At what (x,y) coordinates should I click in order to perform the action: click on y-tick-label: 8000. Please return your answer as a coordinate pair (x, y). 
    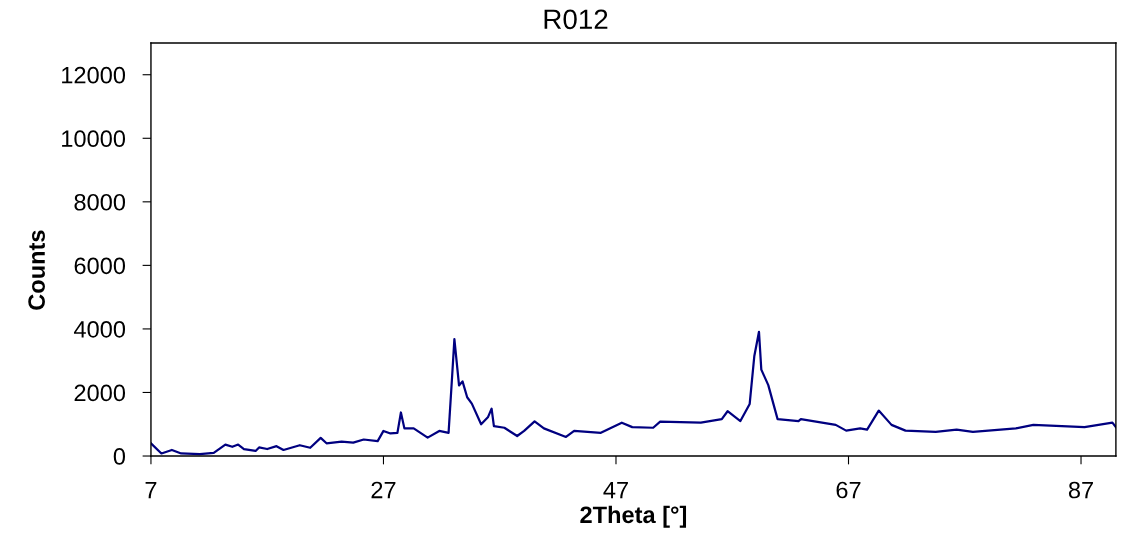
    Looking at the image, I should click on (100, 202).